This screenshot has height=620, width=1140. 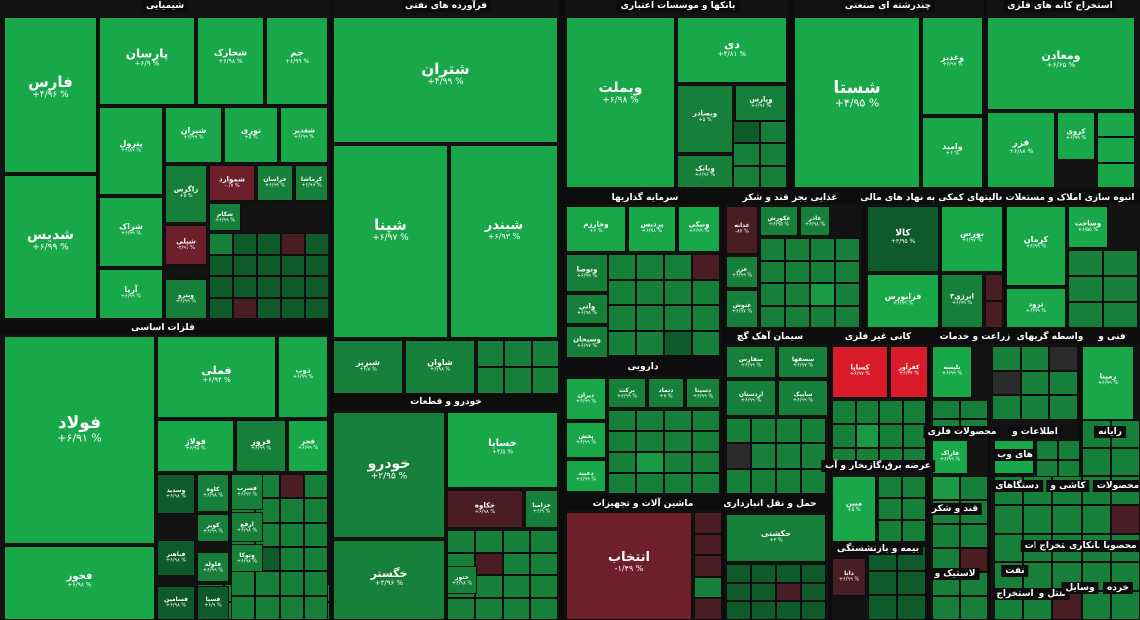 What do you see at coordinates (776, 538) in the screenshot?
I see `stock-tile: حکشتی +۳ %` at bounding box center [776, 538].